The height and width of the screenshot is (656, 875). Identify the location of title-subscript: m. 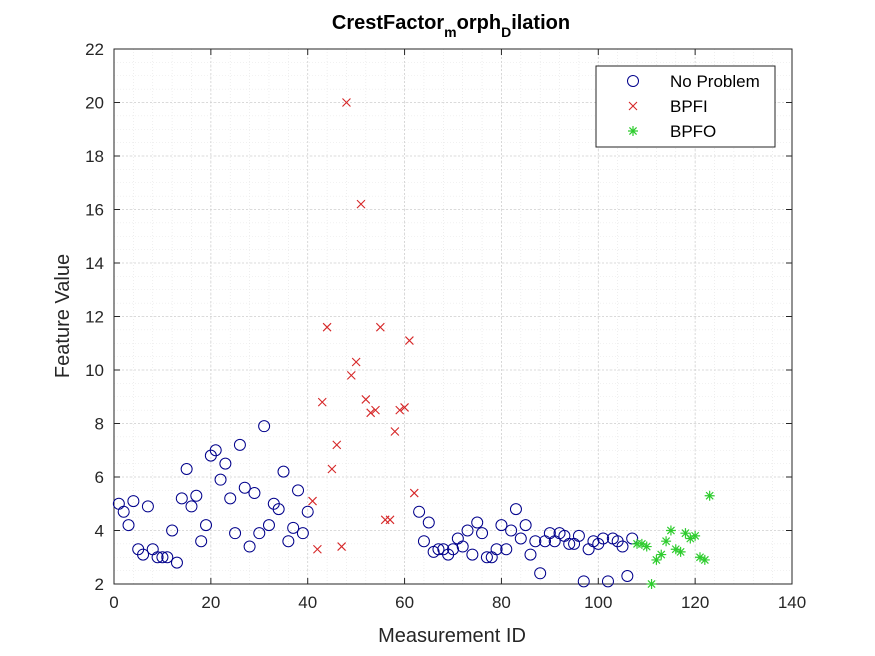
(450, 32).